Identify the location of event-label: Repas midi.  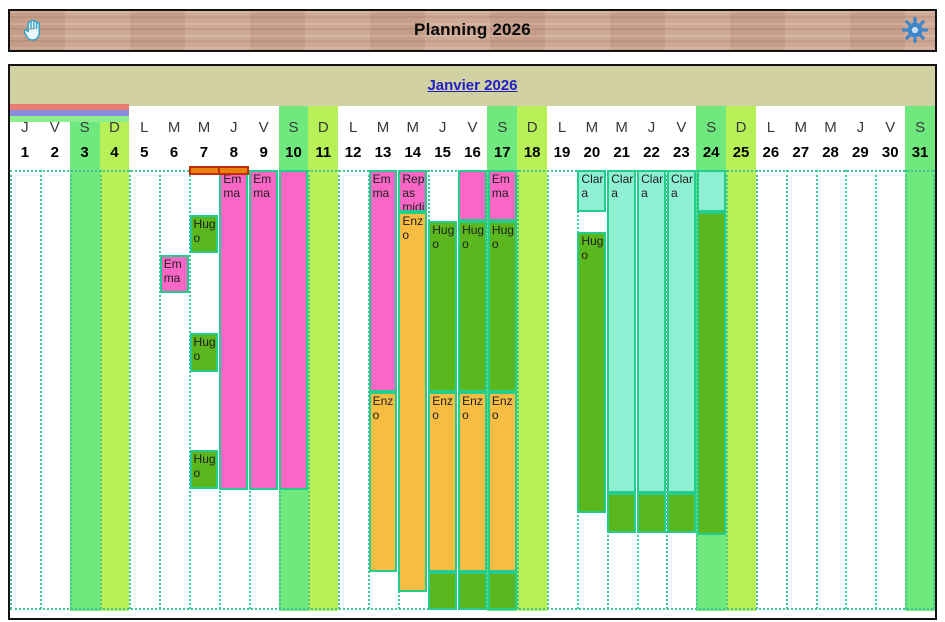
(413, 192).